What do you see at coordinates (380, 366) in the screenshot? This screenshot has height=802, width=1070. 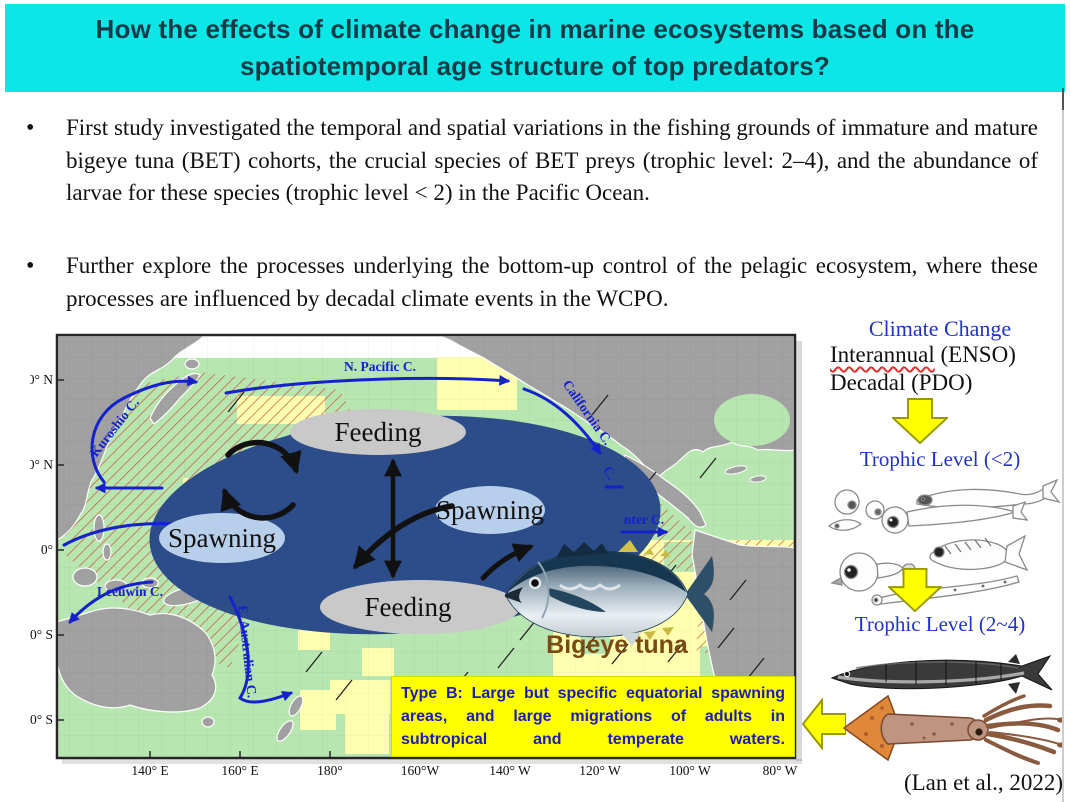 I see `north-pacific-current-label: N. Pacific C.` at bounding box center [380, 366].